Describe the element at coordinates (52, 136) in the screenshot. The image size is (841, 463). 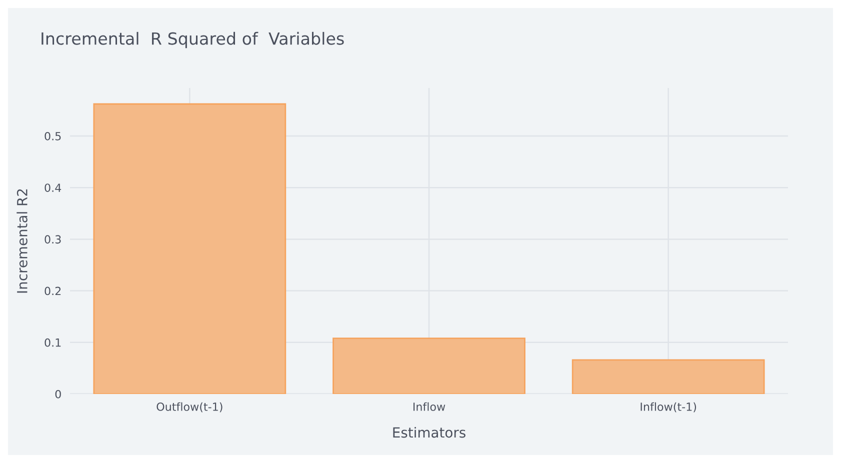
I see `y-tick-label: 0.5` at that location.